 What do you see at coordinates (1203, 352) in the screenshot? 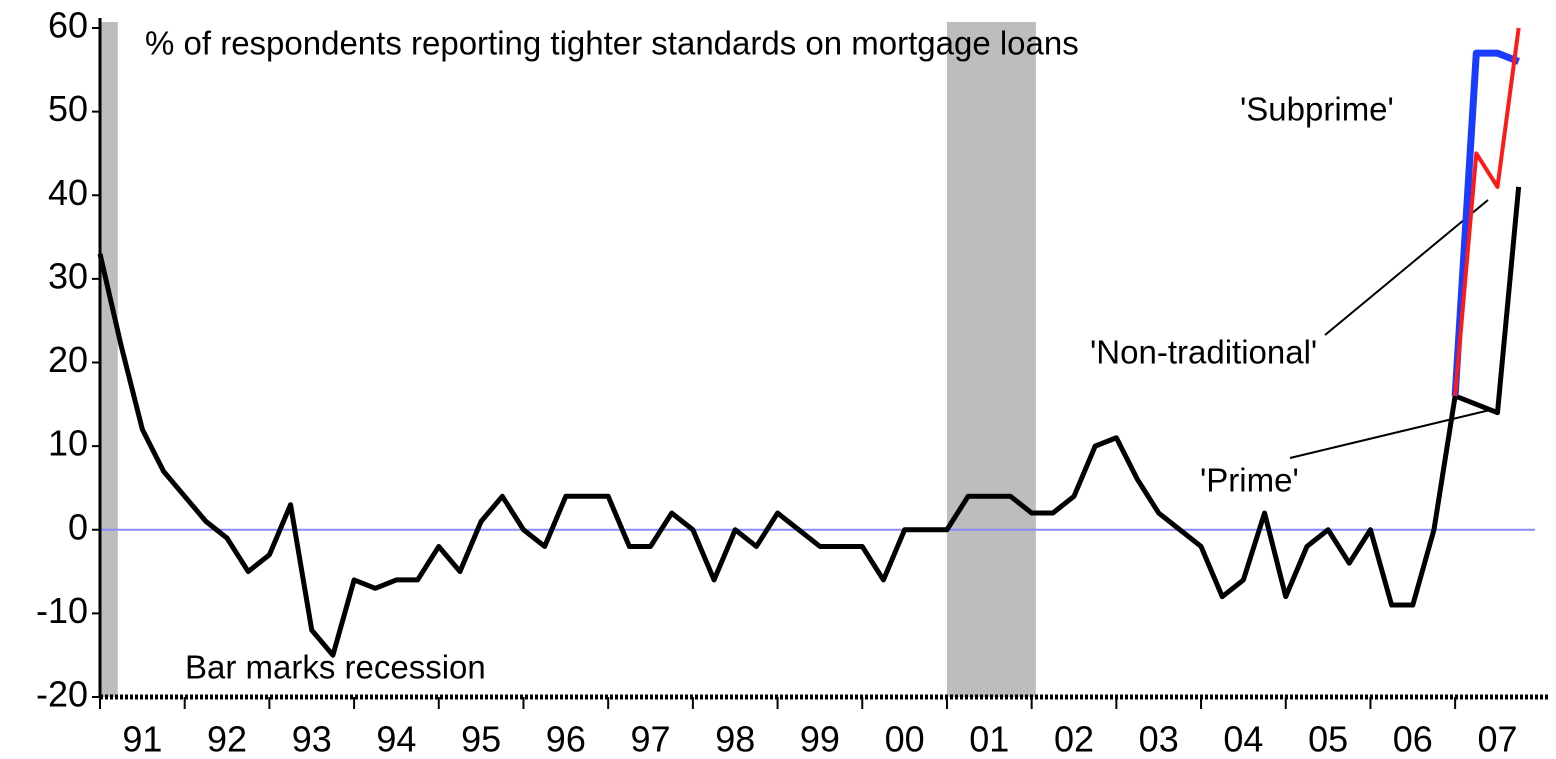
I see `annotation: 'Non-traditional'` at bounding box center [1203, 352].